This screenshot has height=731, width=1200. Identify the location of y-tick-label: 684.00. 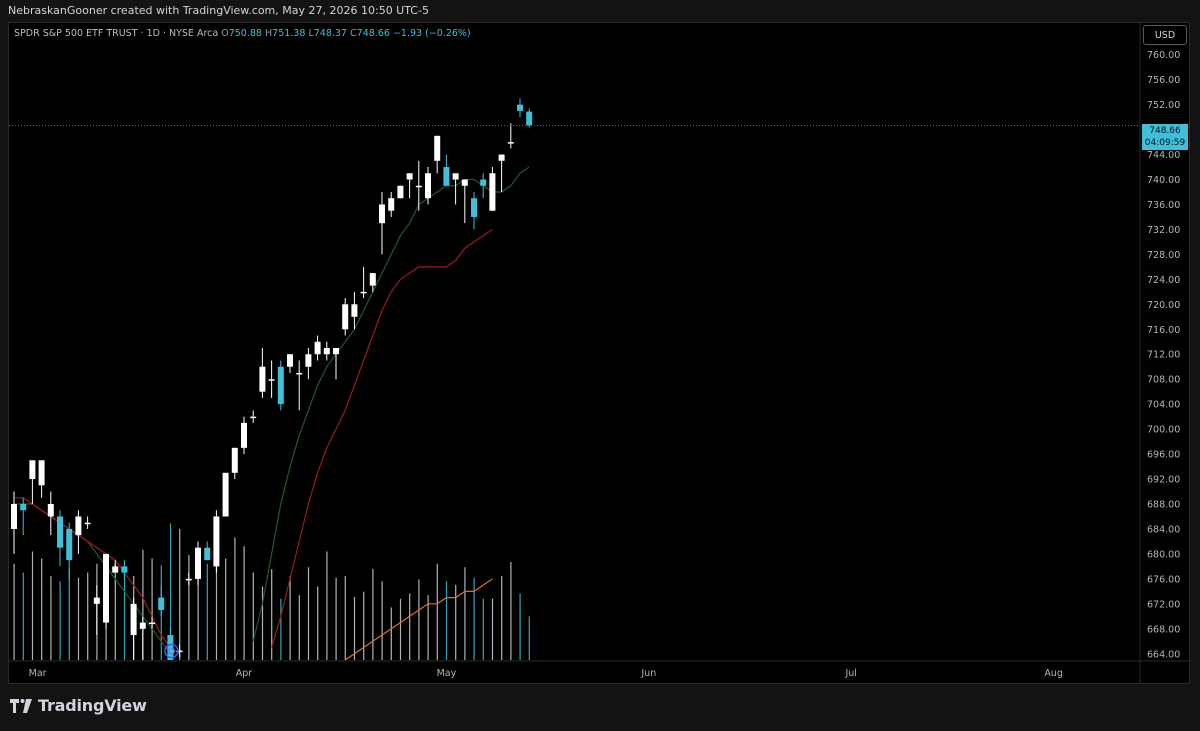
(1163, 529).